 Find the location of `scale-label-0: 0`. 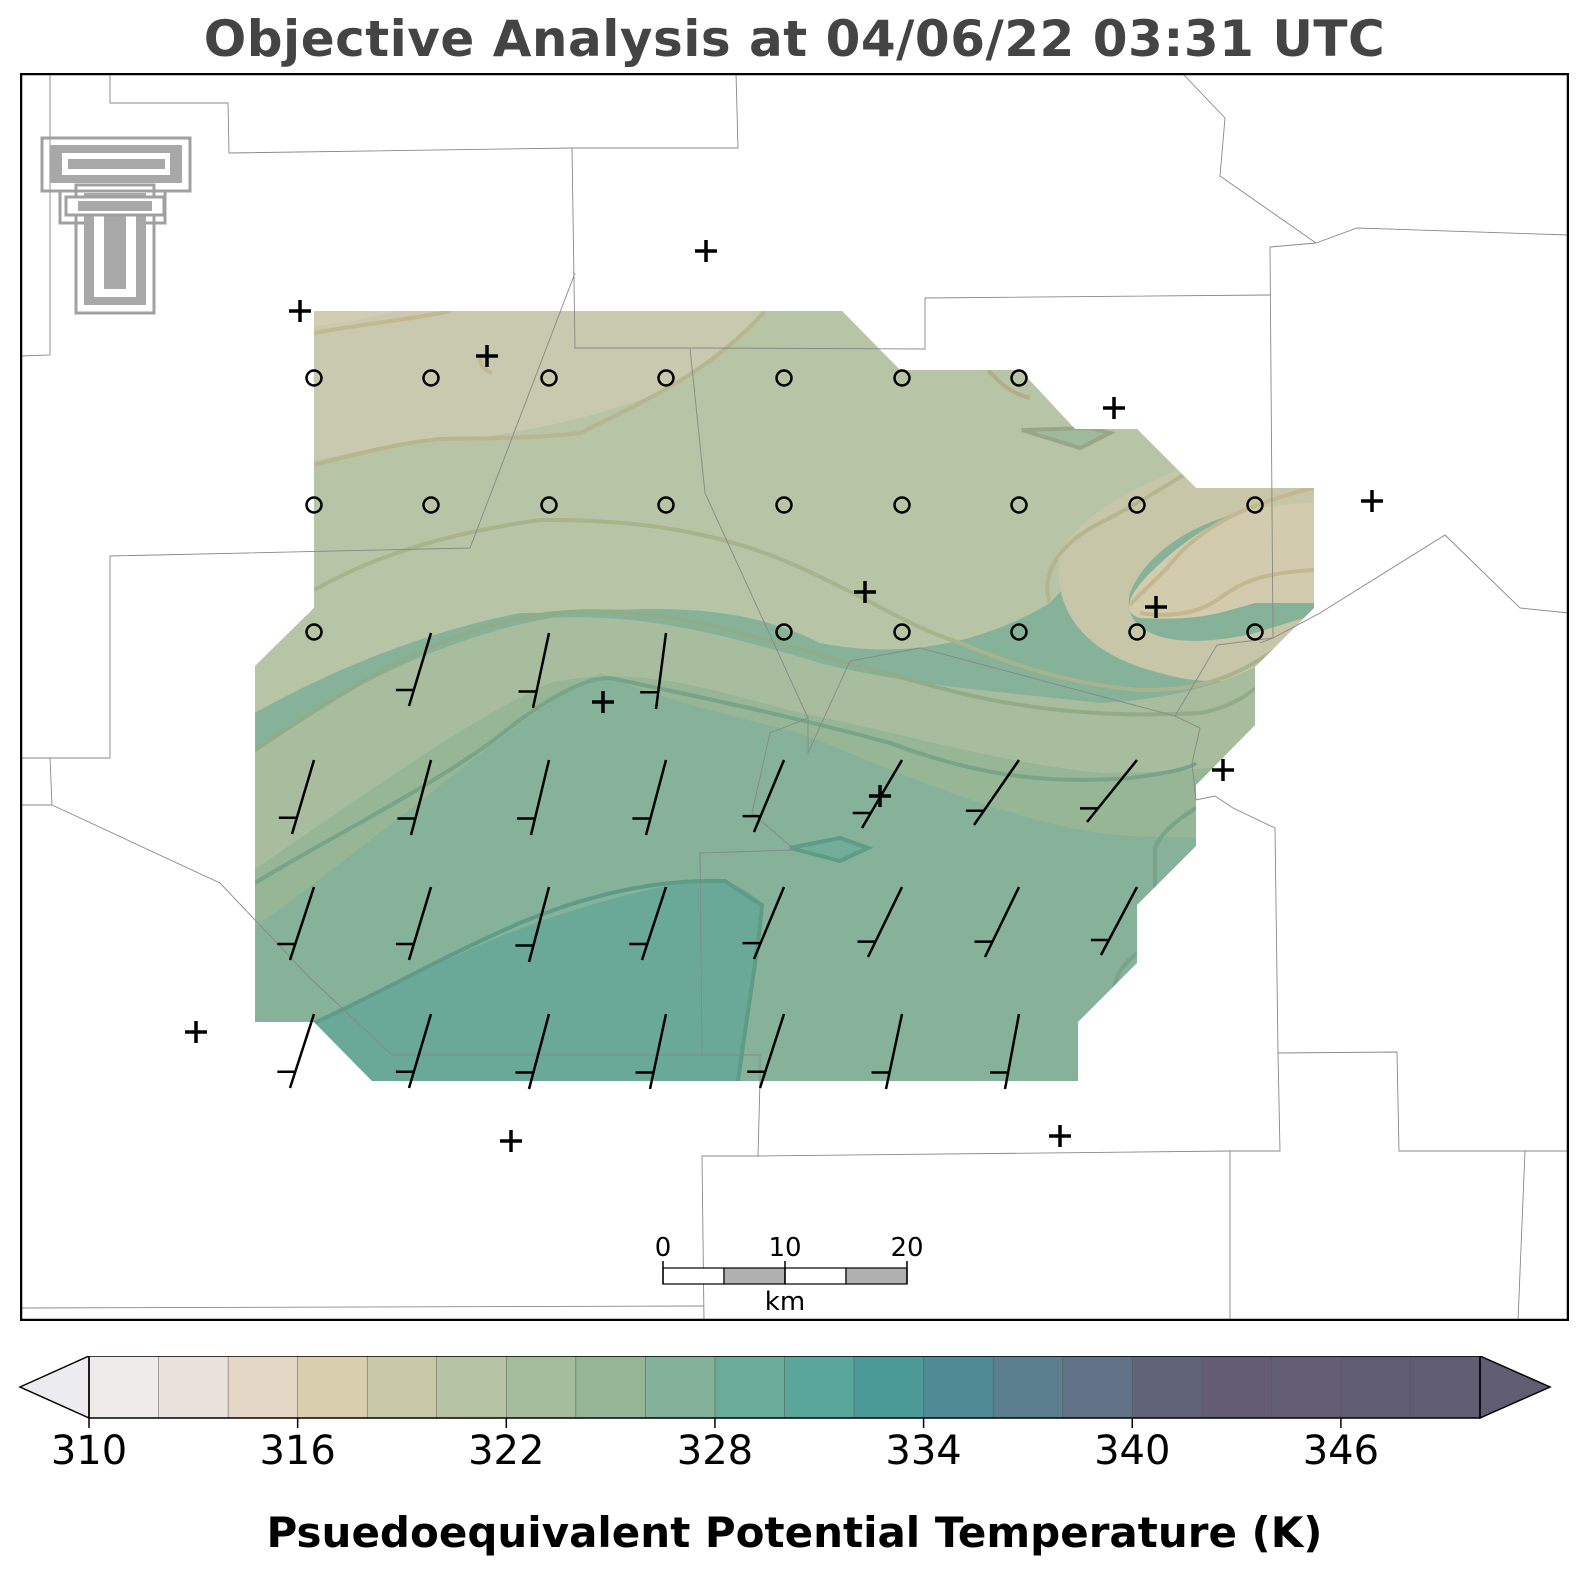

scale-label-0: 0 is located at coordinates (663, 1248).